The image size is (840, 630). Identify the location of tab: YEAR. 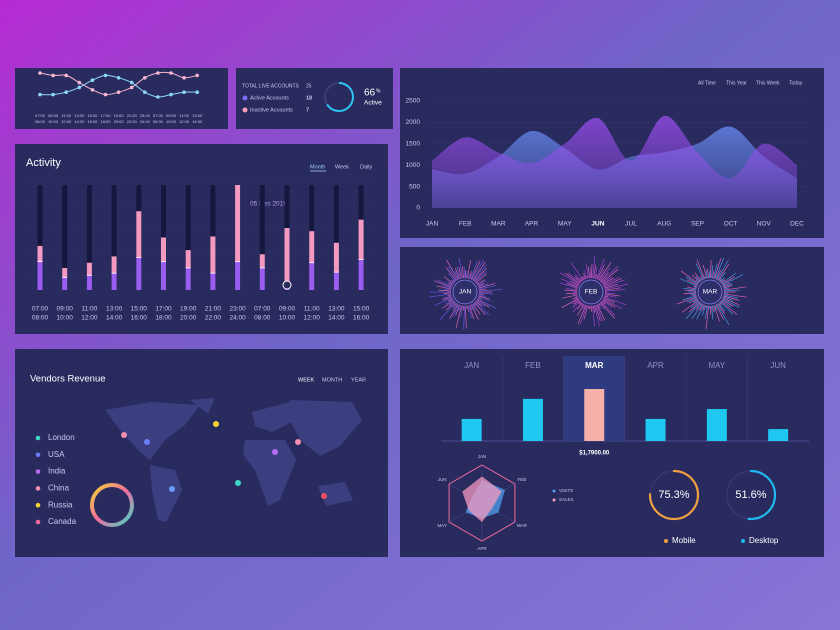
(358, 380).